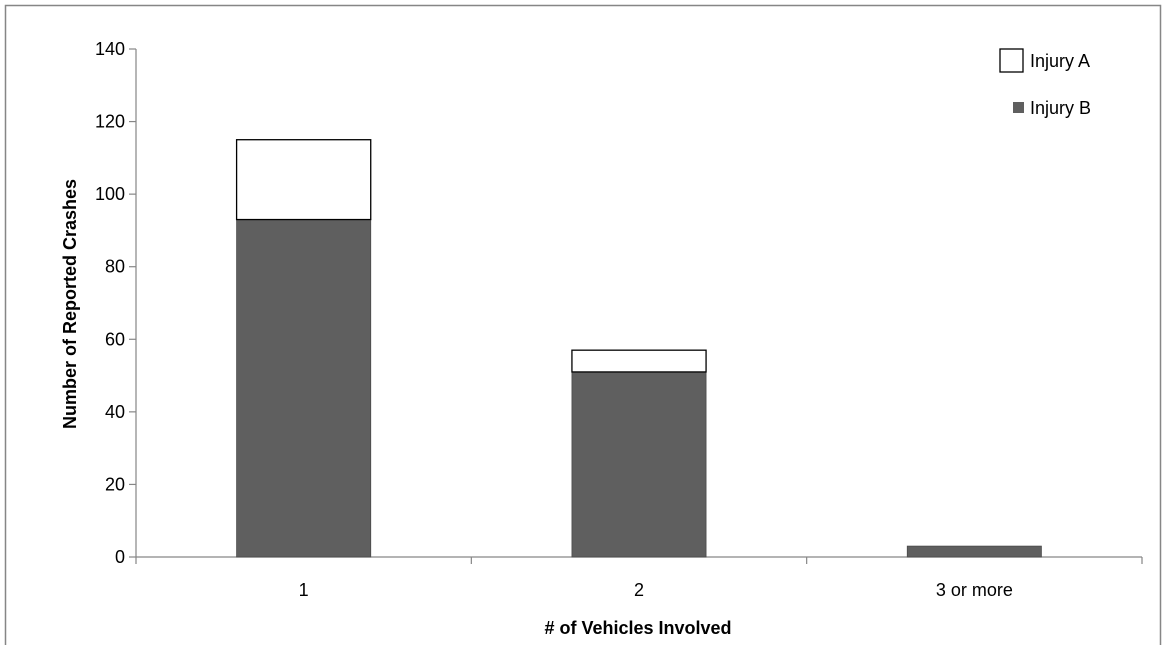  What do you see at coordinates (110, 122) in the screenshot?
I see `y-tick-label: 120` at bounding box center [110, 122].